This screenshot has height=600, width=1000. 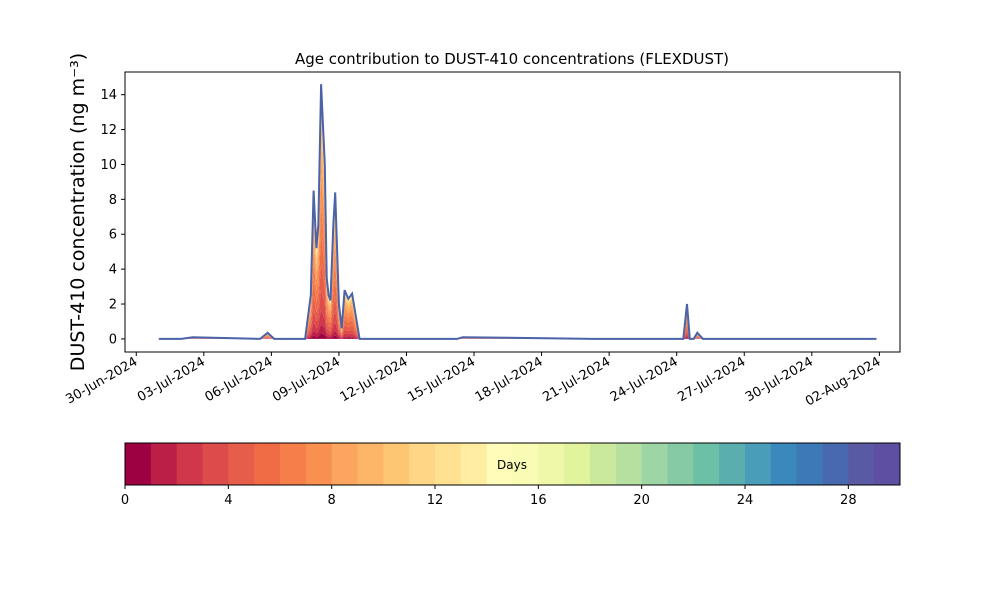 What do you see at coordinates (848, 500) in the screenshot?
I see `colorbar-tick-label: 28` at bounding box center [848, 500].